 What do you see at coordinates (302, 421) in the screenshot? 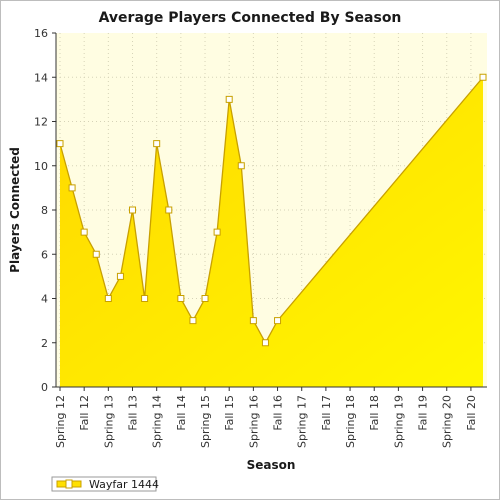
I see `x-tick-label: Spring 17` at bounding box center [302, 421].